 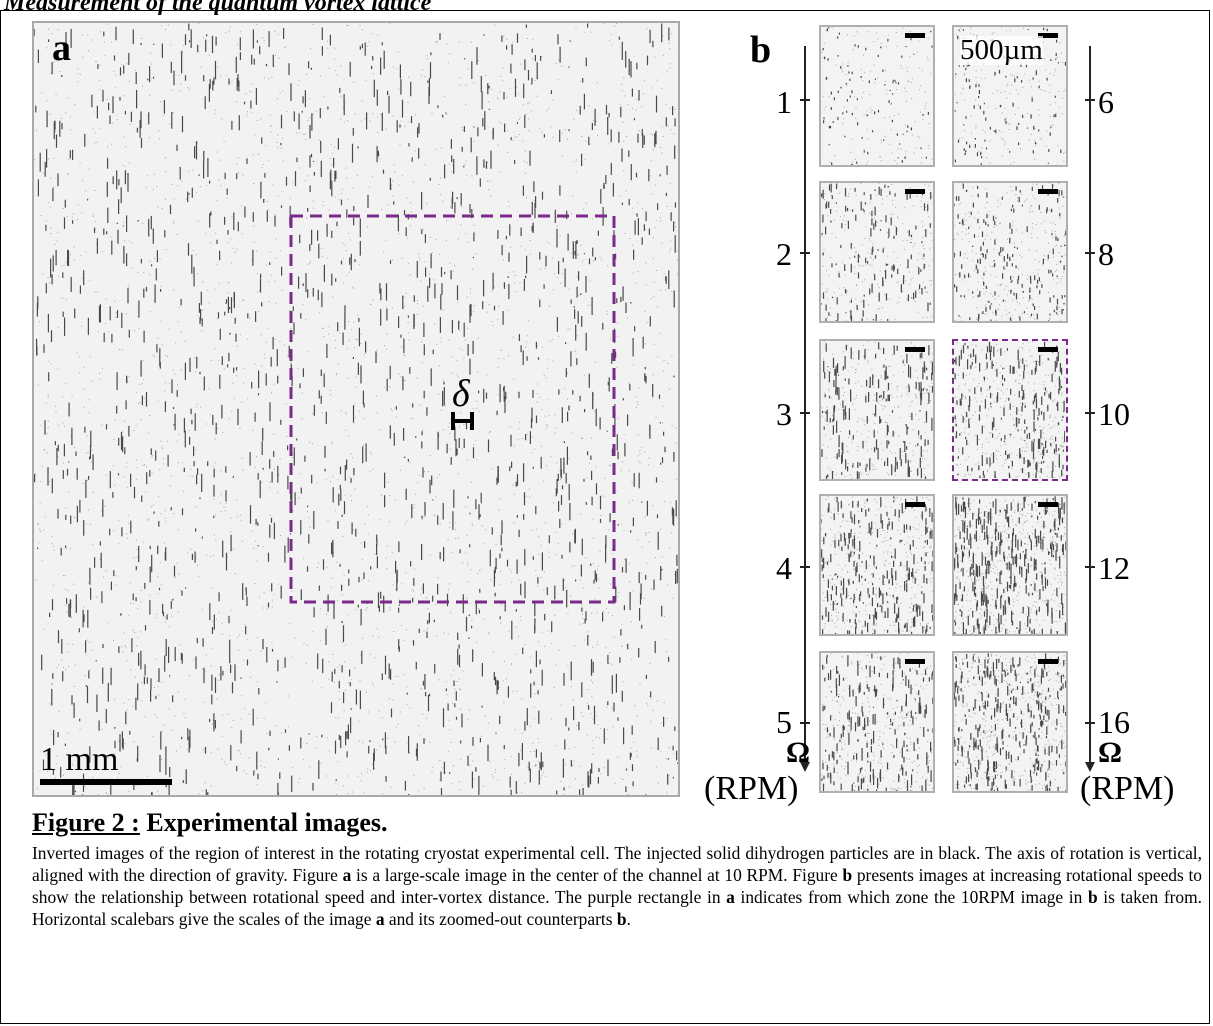 I want to click on caption-text: ., so click(x=628, y=919).